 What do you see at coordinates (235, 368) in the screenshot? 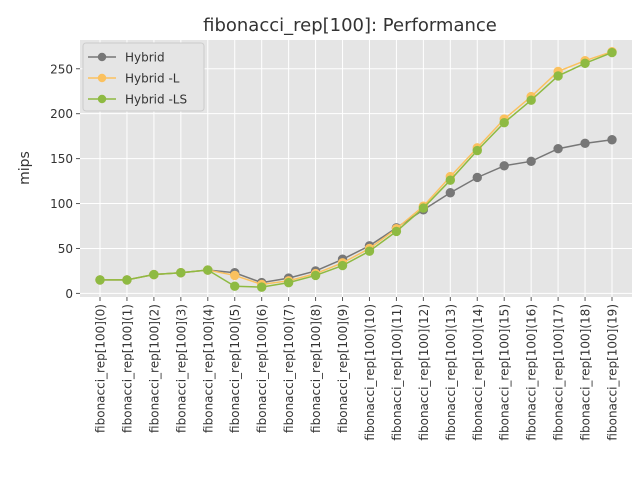
I see `x-tick-label: fibonacci_rep[100](5)` at bounding box center [235, 368].